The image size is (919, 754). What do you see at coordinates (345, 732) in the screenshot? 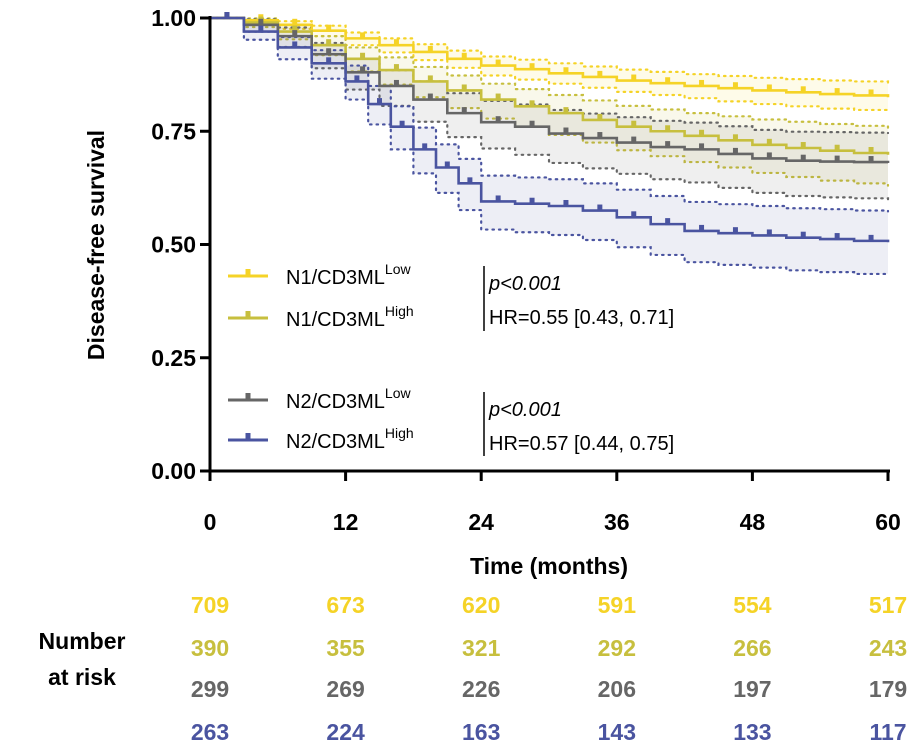
I see `risk-count: 224` at bounding box center [345, 732].